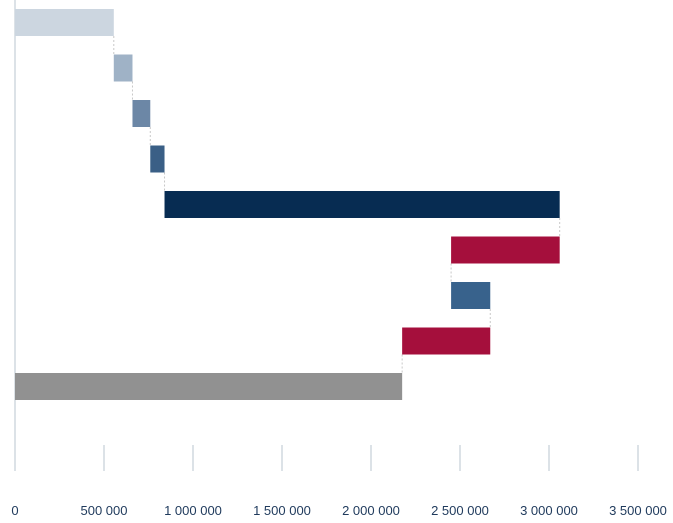 The height and width of the screenshot is (523, 673). Describe the element at coordinates (638, 510) in the screenshot. I see `x-tick-label-7: 3 500 000` at that location.